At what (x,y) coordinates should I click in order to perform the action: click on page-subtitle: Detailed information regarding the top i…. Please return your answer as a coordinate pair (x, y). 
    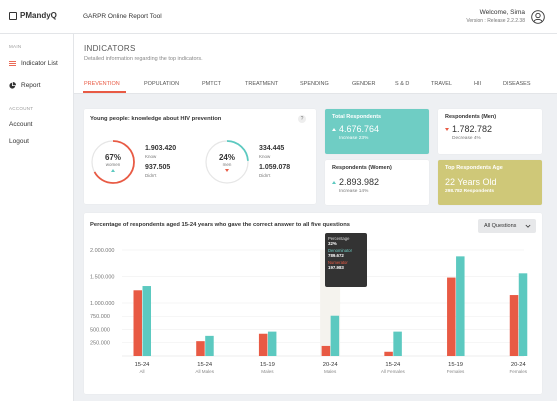
    Looking at the image, I should click on (143, 59).